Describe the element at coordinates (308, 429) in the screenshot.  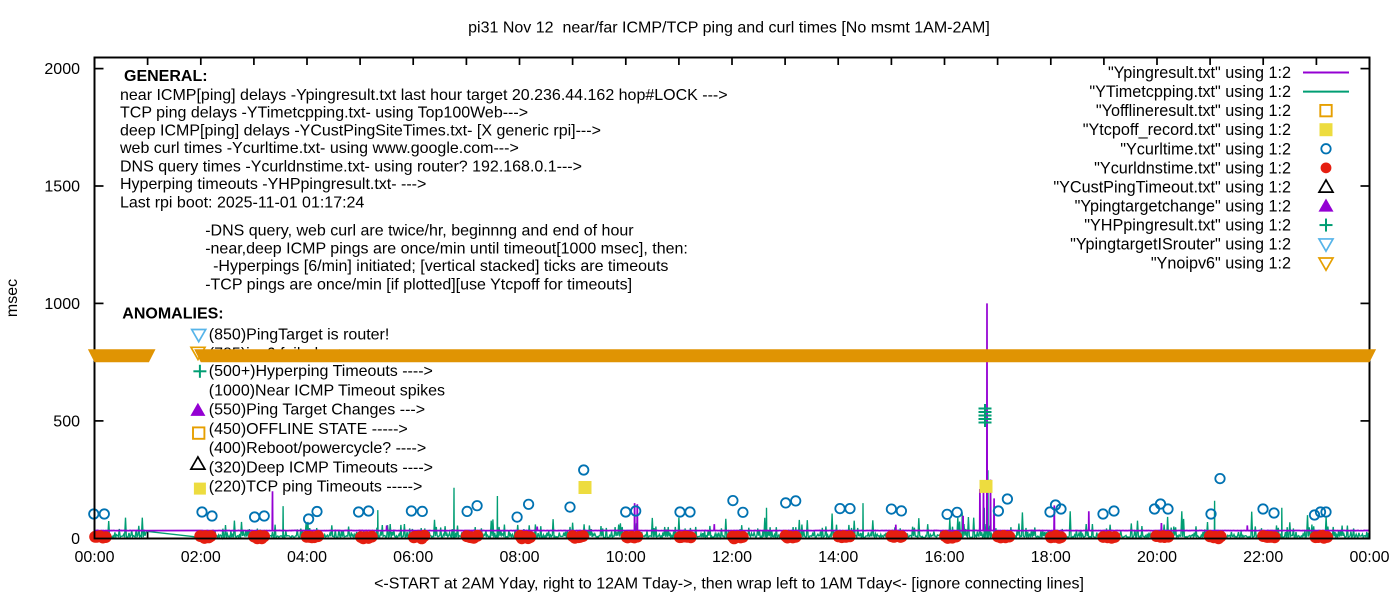
I see `svg-text: (450)OFFLINE STATE ----->` at that location.